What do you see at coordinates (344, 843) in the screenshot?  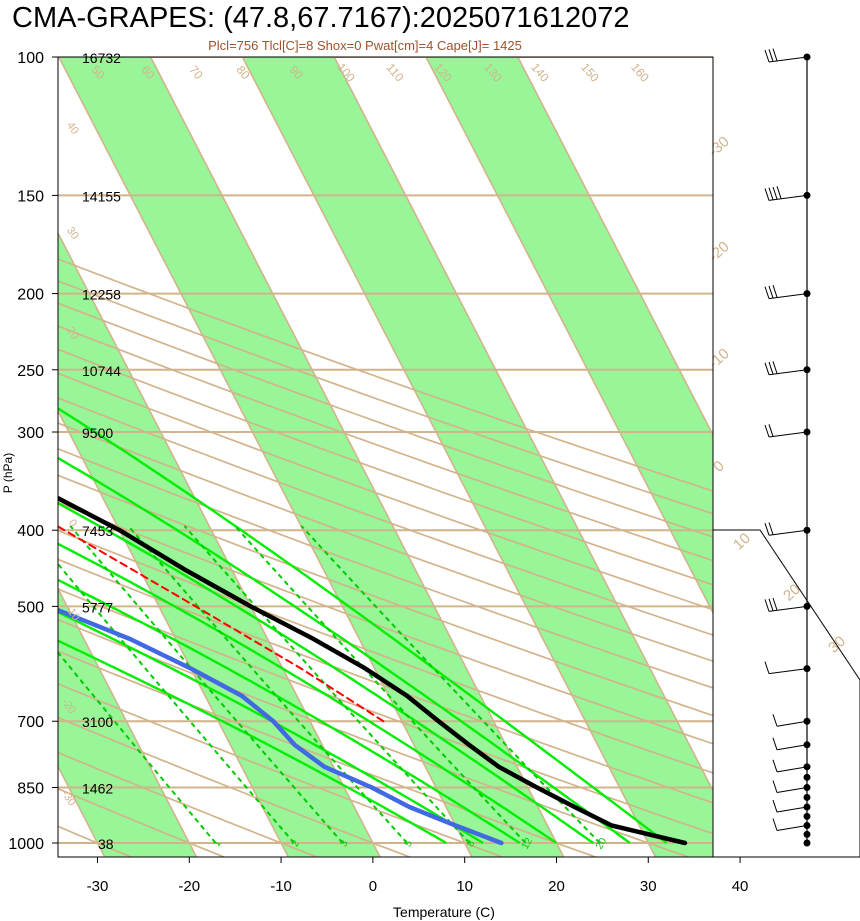 I see `mixing-ratio-label: 3` at bounding box center [344, 843].